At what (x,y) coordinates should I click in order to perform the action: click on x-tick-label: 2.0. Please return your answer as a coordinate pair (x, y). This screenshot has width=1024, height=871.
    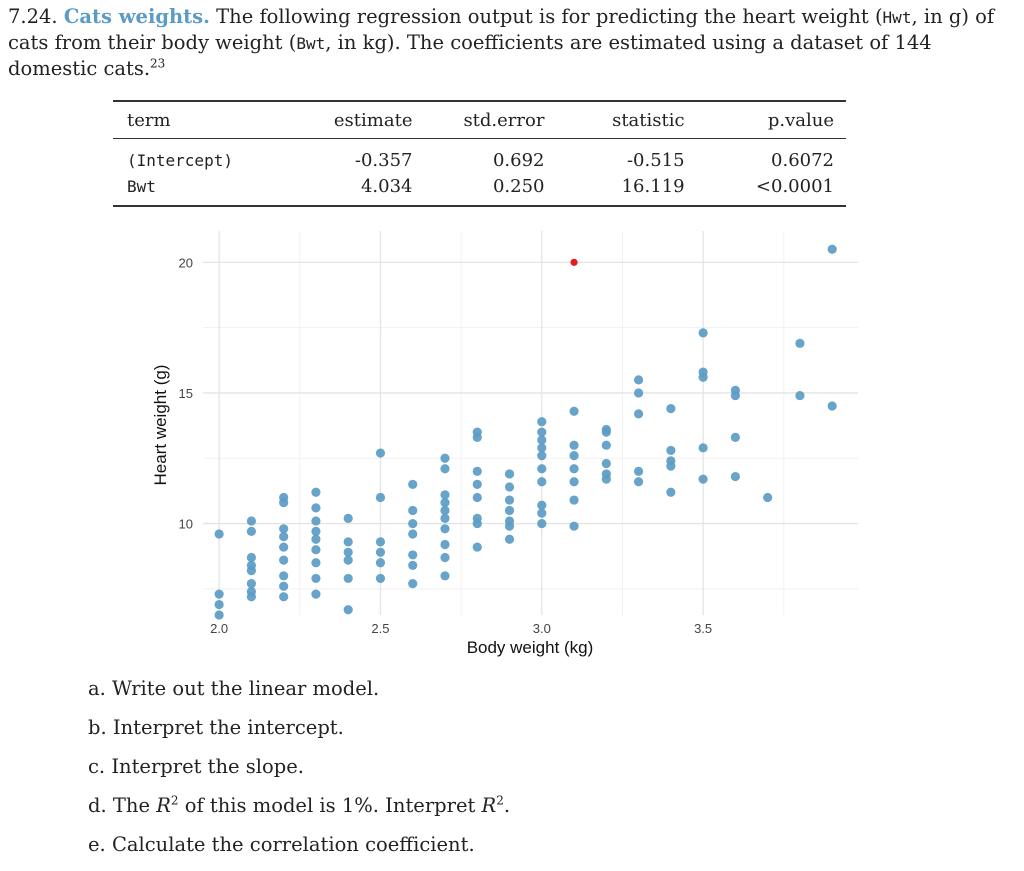
    Looking at the image, I should click on (219, 628).